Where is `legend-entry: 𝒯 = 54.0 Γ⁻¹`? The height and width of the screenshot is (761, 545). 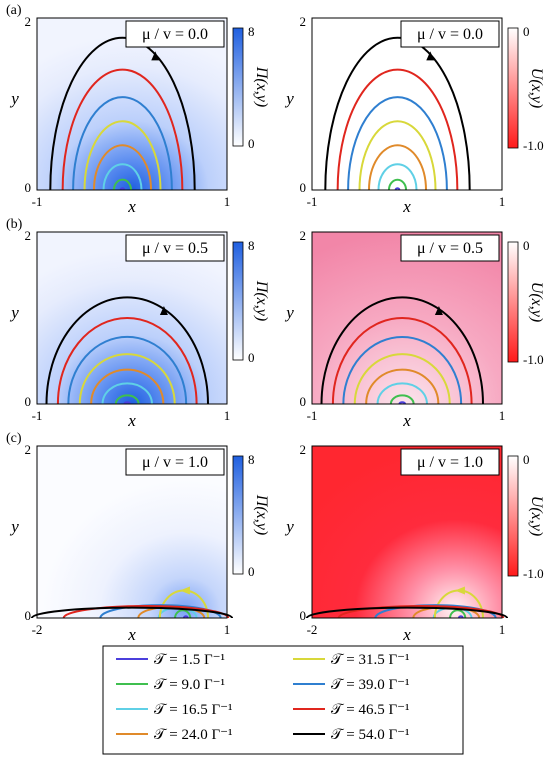
legend-entry: 𝒯 = 54.0 Γ⁻¹ is located at coordinates (370, 735).